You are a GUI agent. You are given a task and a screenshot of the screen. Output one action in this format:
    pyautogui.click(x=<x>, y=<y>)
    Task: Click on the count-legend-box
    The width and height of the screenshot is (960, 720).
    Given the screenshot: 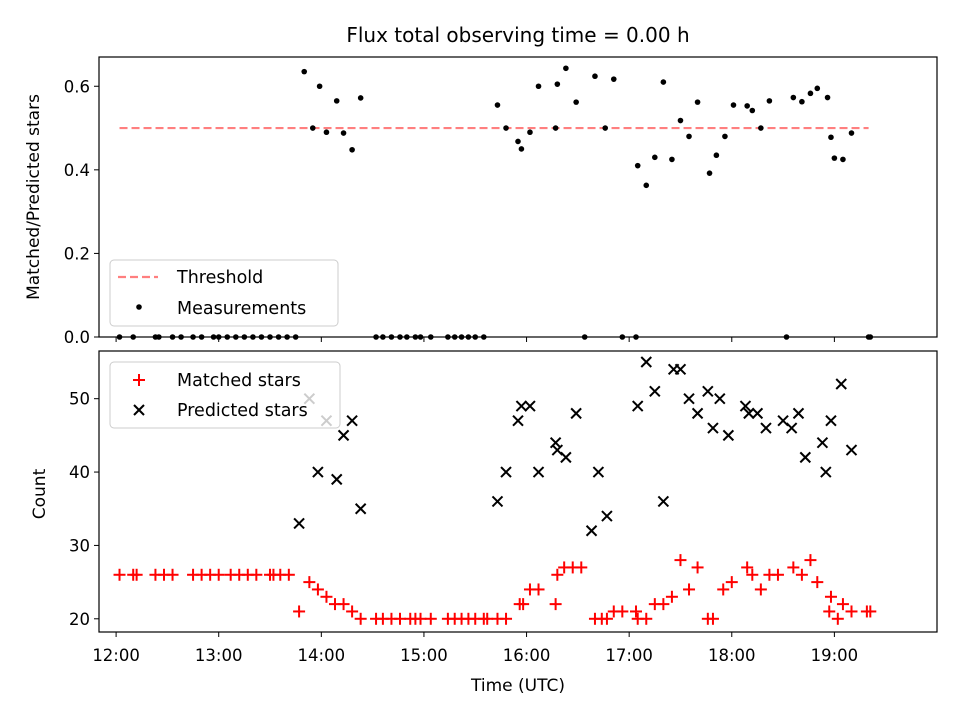 What is the action you would take?
    pyautogui.click(x=225, y=395)
    